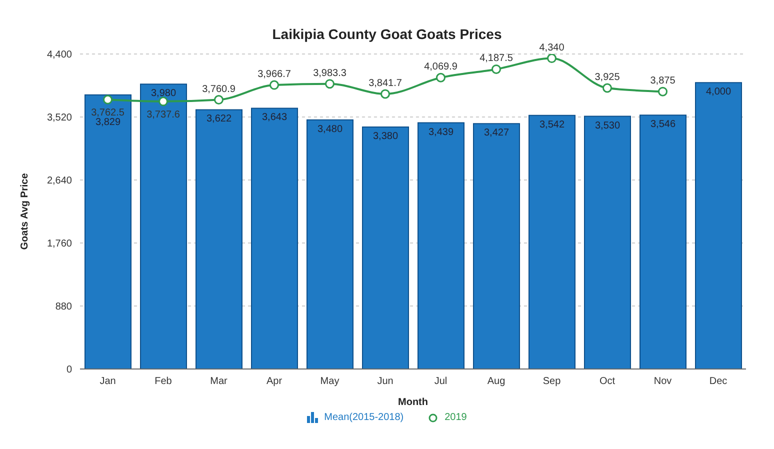 The width and height of the screenshot is (774, 449). I want to click on x-tick-label: Sep, so click(552, 382).